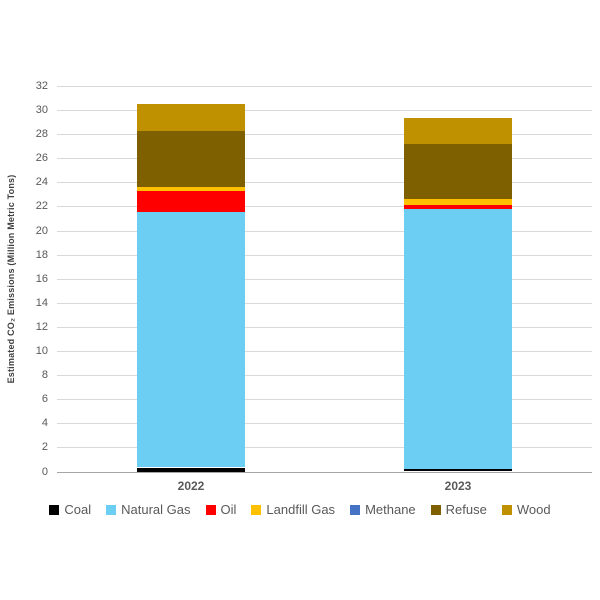 Image resolution: width=600 pixels, height=600 pixels. What do you see at coordinates (41, 351) in the screenshot?
I see `y-tick-label: 10` at bounding box center [41, 351].